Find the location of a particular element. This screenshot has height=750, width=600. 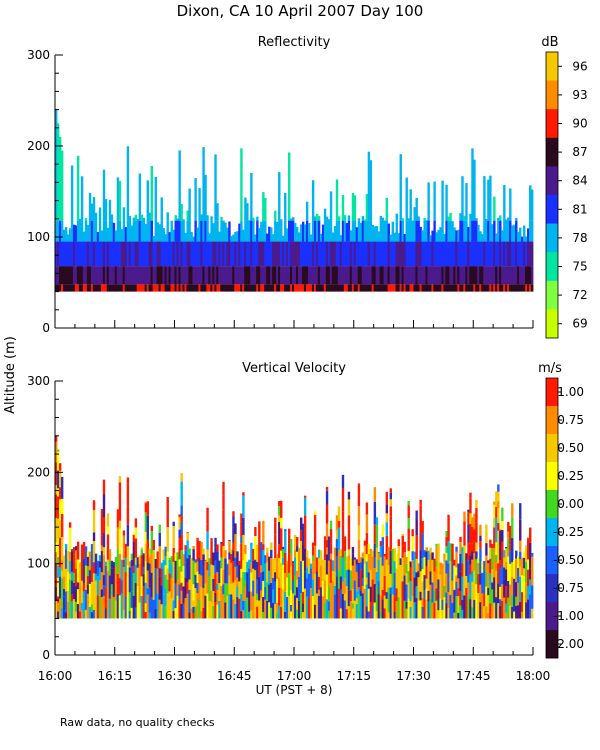

x-tick-label: 18:00 is located at coordinates (533, 676).